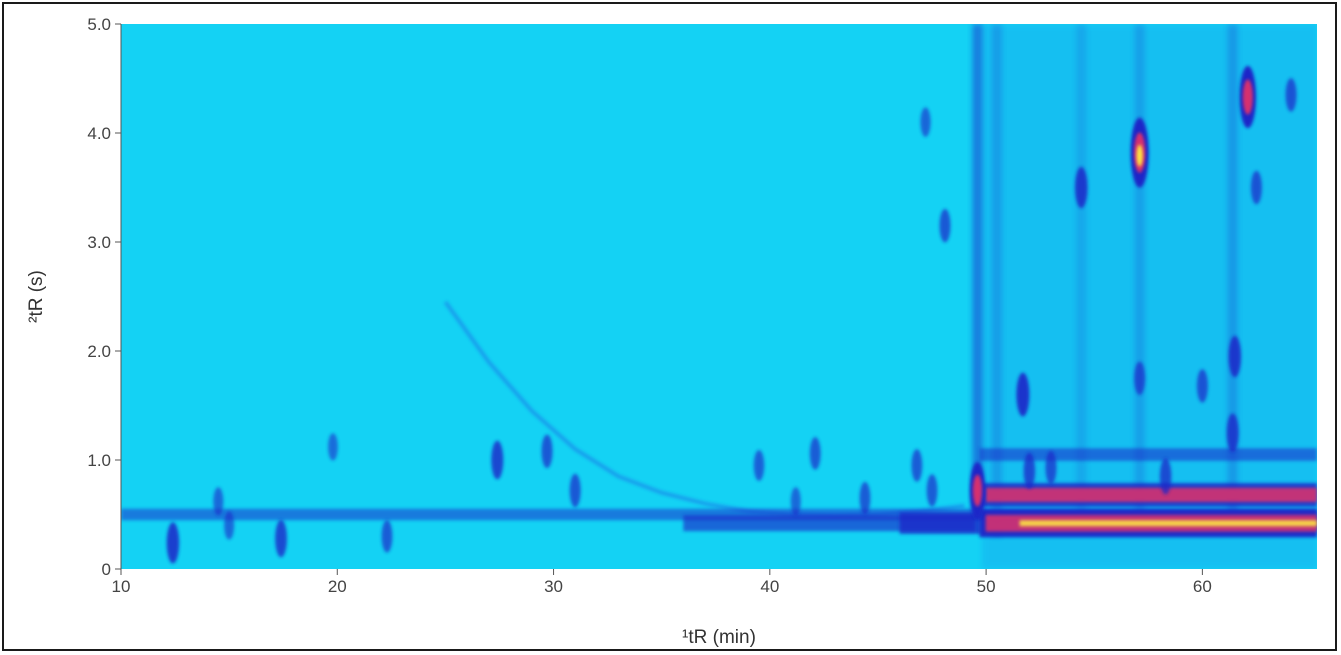 This screenshot has height=655, width=1341. What do you see at coordinates (1168, 523) in the screenshot?
I see `band-apex` at bounding box center [1168, 523].